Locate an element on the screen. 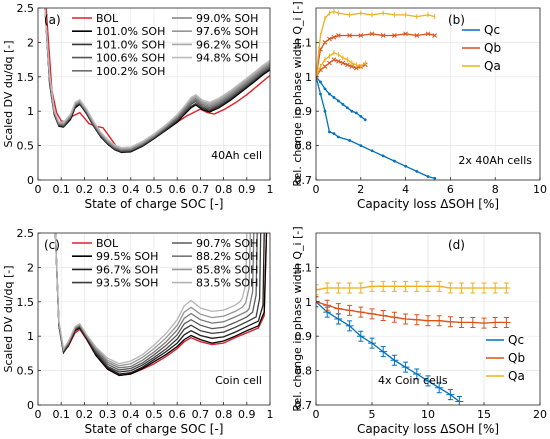 The image size is (550, 439). legend-label: Qc is located at coordinates (516, 340).